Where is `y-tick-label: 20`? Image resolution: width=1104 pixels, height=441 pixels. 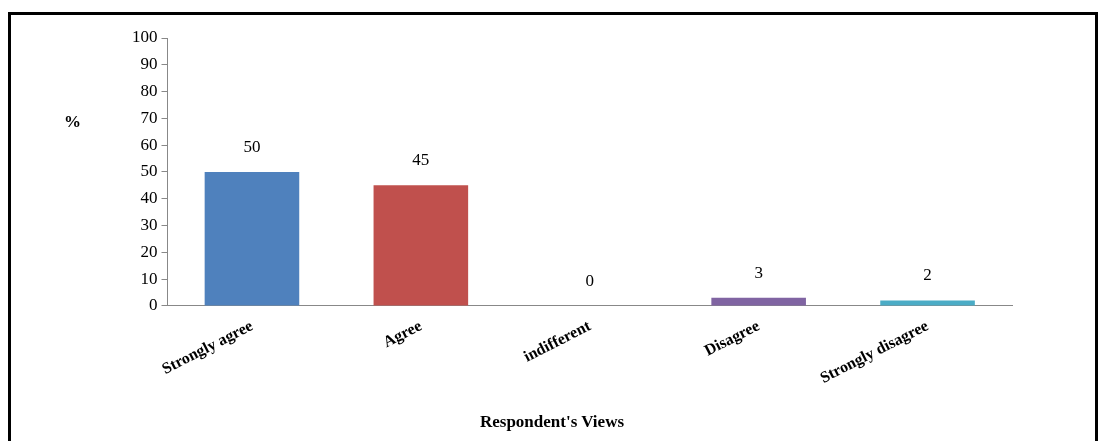
y-tick-label: 20 is located at coordinates (149, 251).